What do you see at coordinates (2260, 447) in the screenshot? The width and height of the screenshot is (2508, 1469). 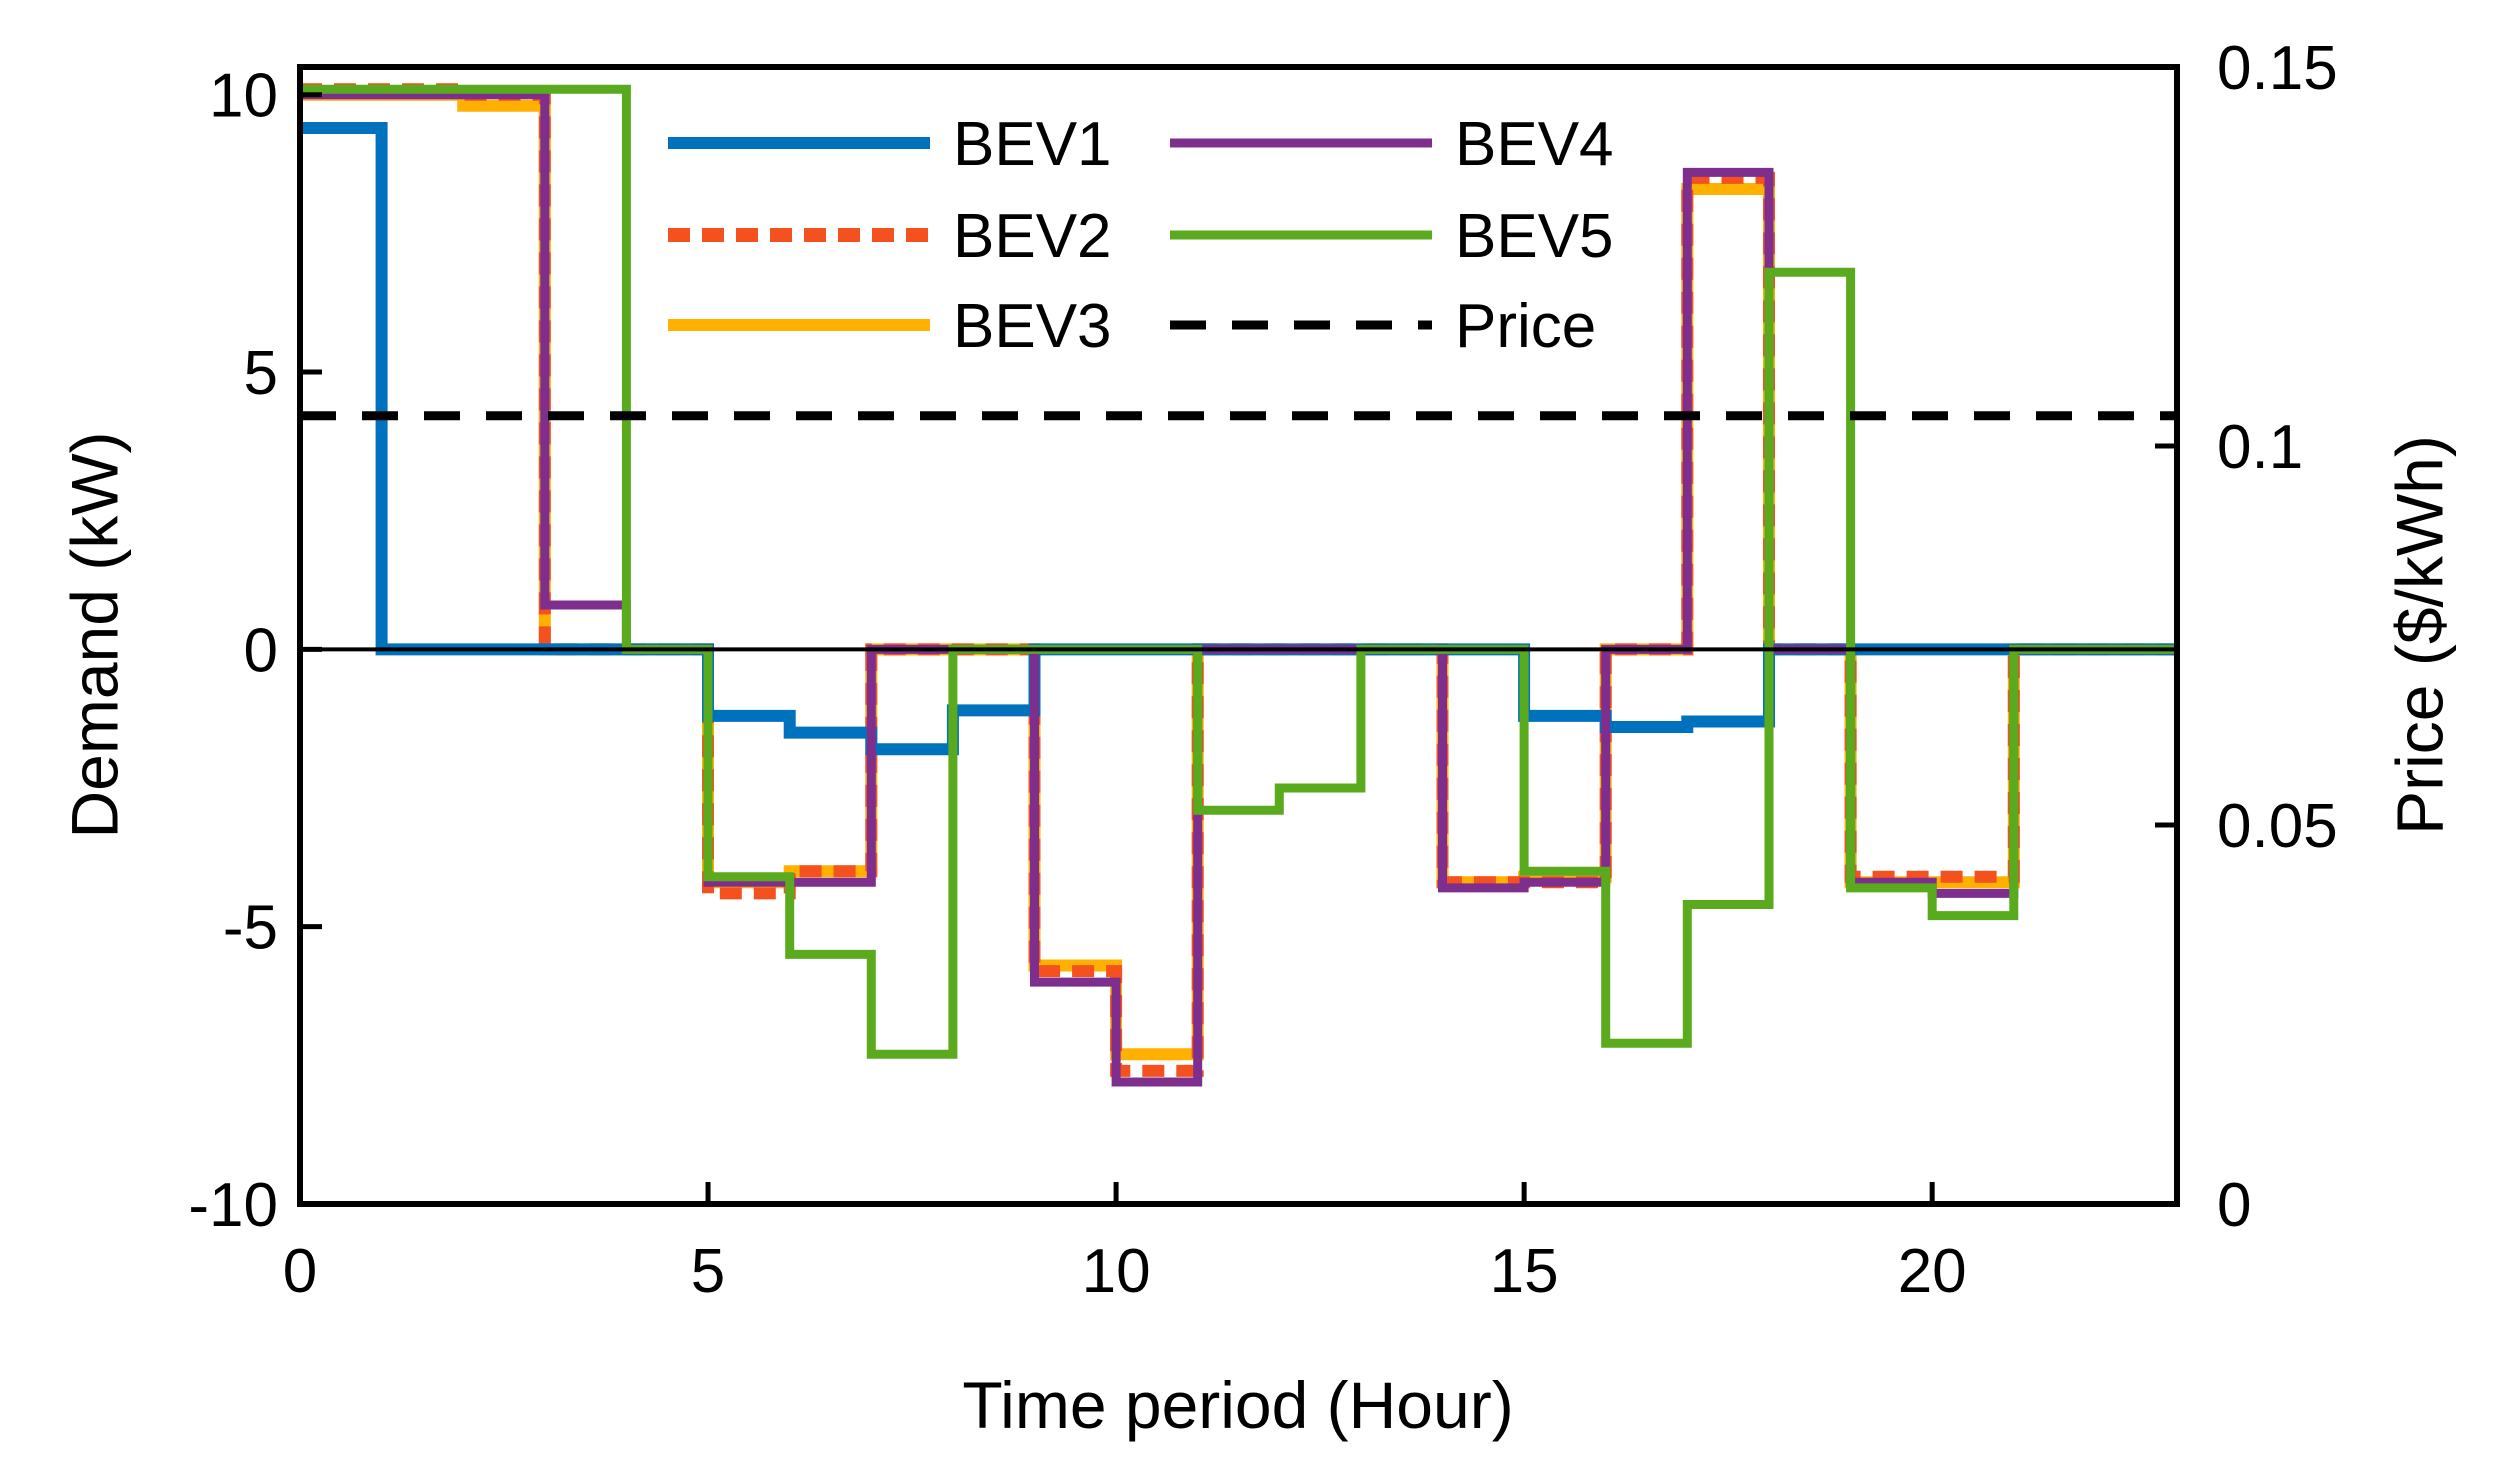 I see `y2-tick-label: 0.1` at bounding box center [2260, 447].